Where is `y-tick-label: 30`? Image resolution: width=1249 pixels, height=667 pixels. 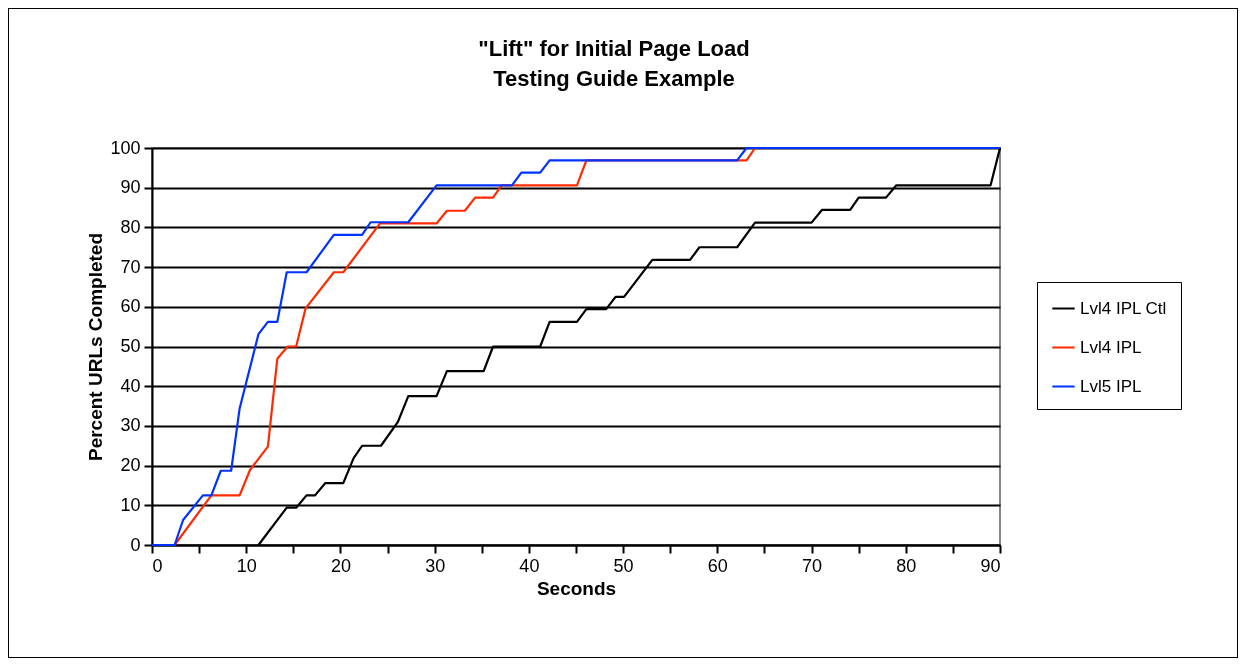 y-tick-label: 30 is located at coordinates (130, 425).